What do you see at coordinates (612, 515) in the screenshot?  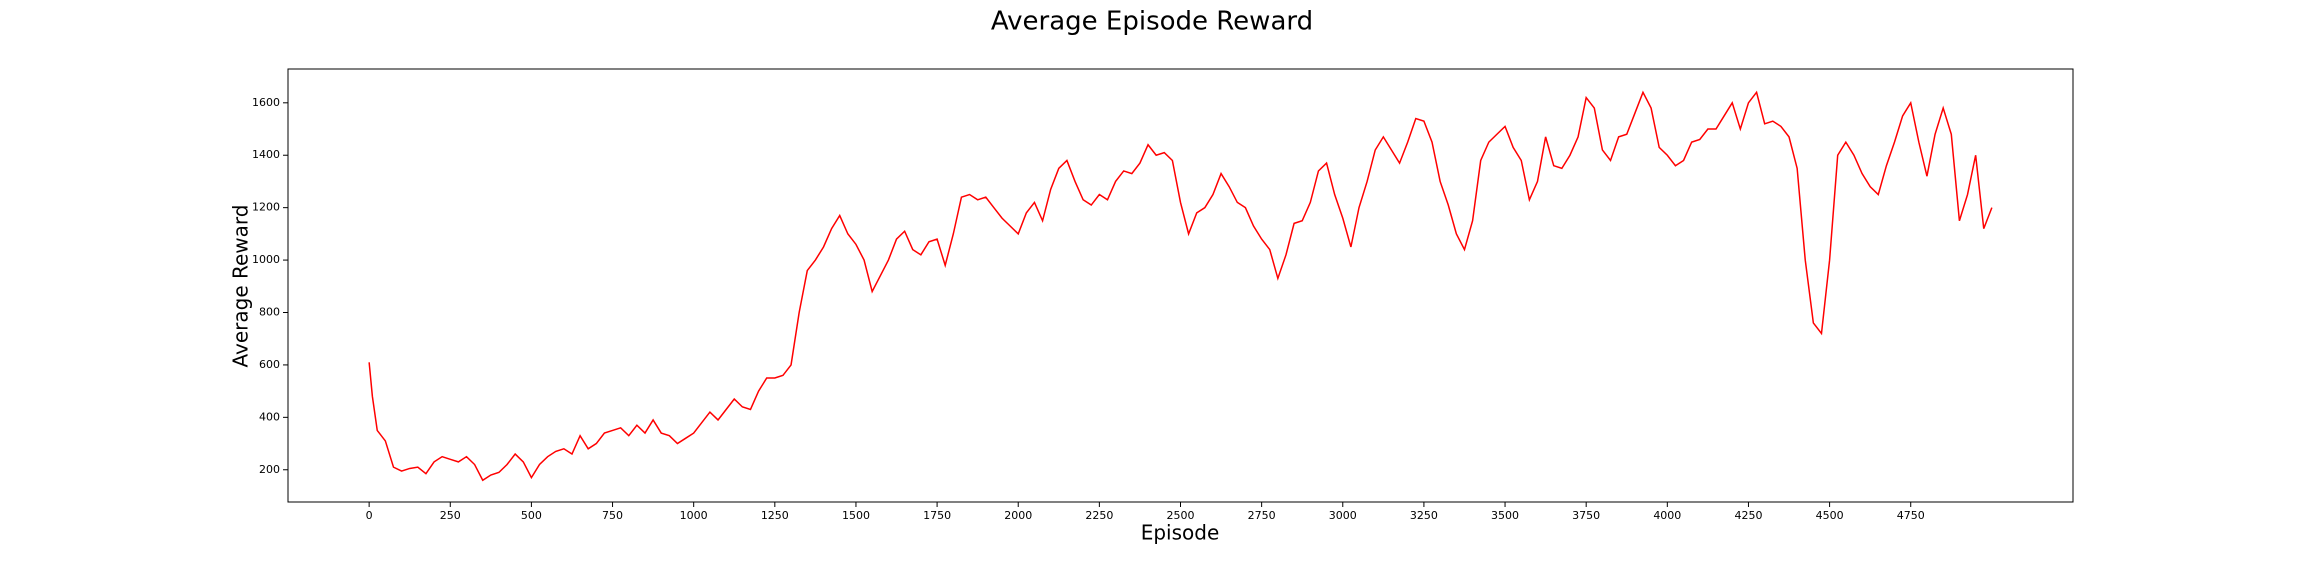 I see `x-tick-label: 750` at bounding box center [612, 515].